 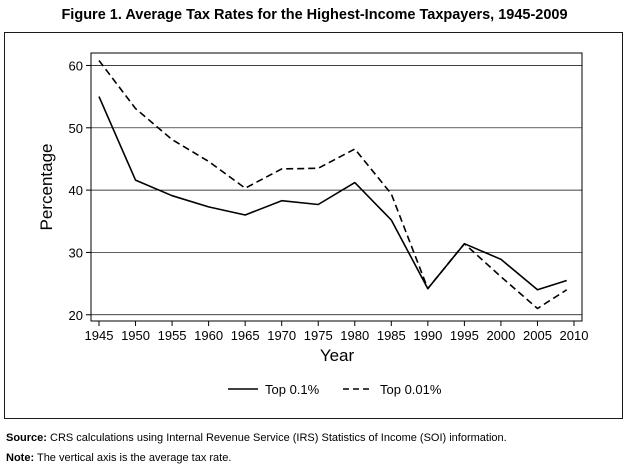 What do you see at coordinates (46, 187) in the screenshot?
I see `y-axis-label: Percentage` at bounding box center [46, 187].